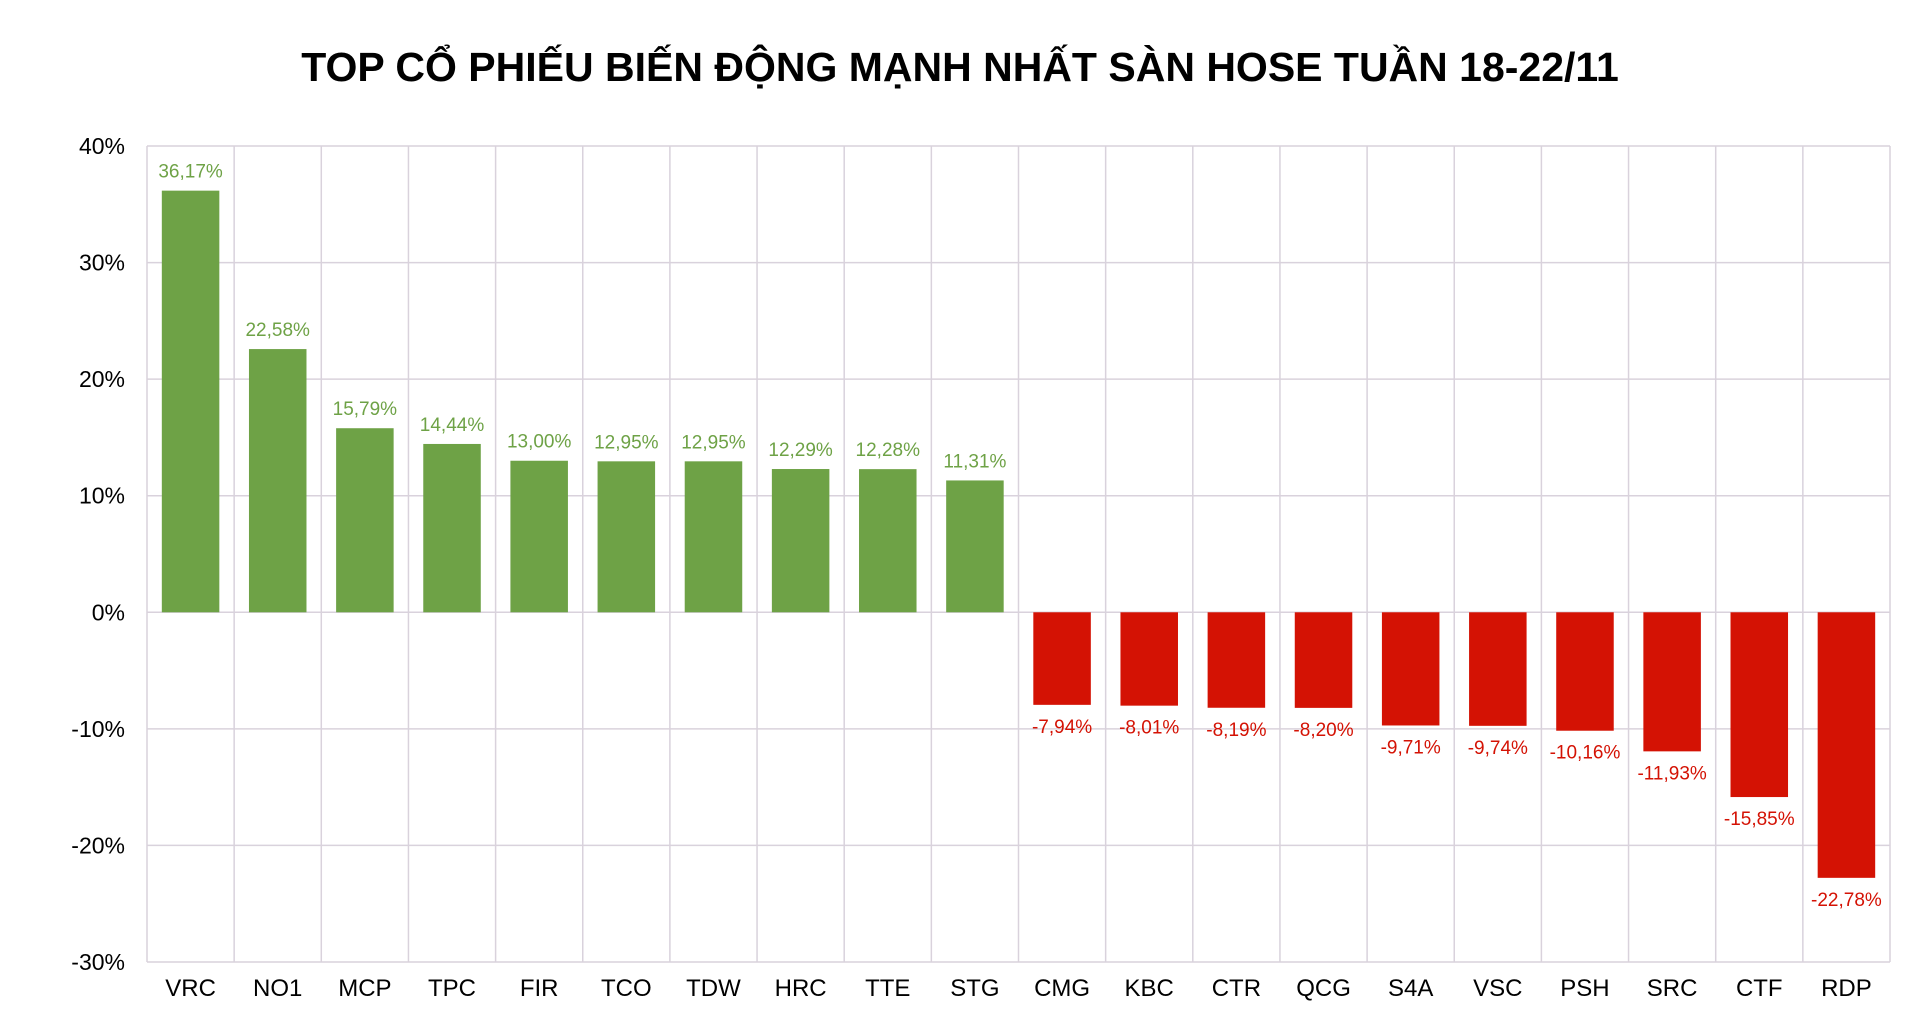  I want to click on category-label-rdp: RDP, so click(1846, 988).